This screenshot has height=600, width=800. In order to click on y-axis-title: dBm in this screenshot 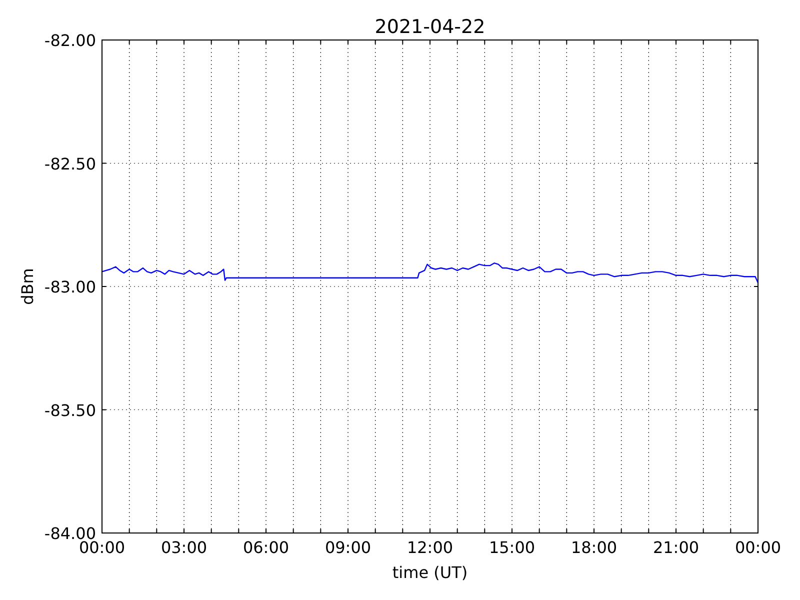, I will do `click(27, 286)`.